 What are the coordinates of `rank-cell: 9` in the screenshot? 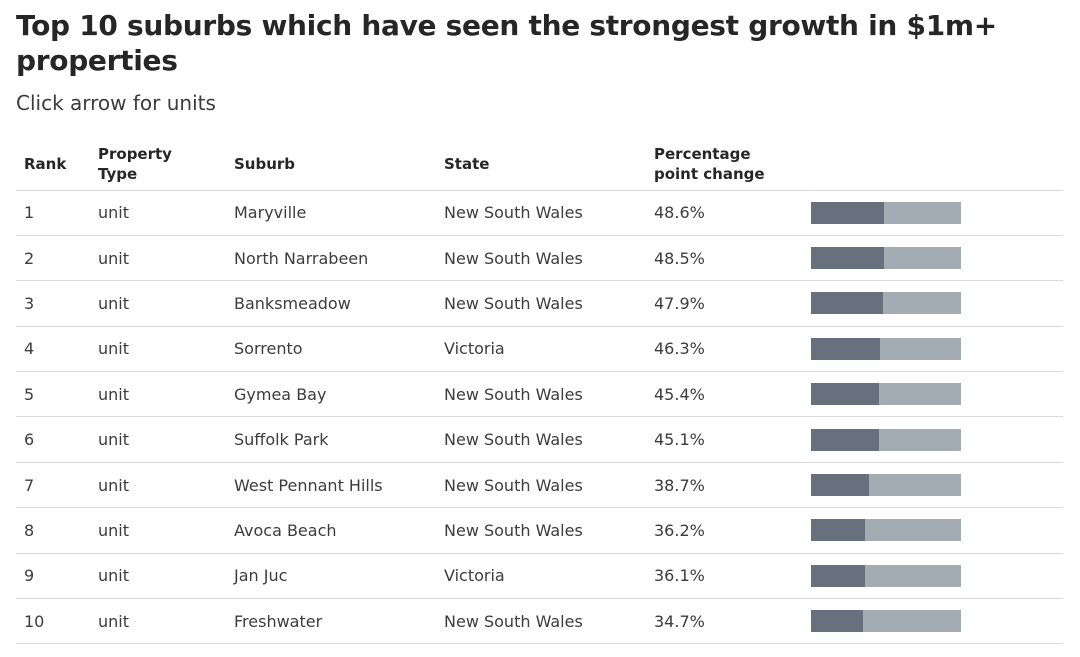 It's located at (53, 576).